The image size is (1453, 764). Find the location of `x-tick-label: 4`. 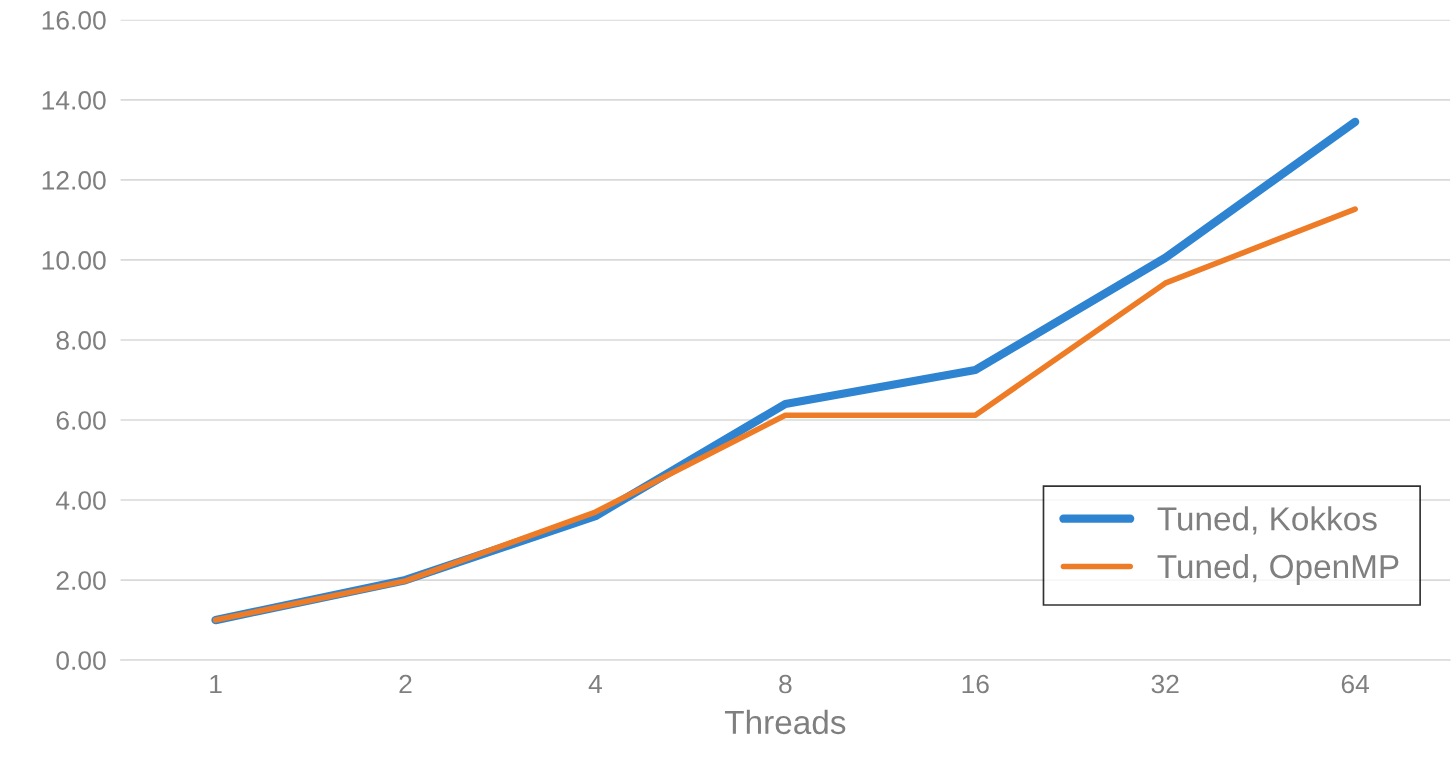

x-tick-label: 4 is located at coordinates (595, 684).